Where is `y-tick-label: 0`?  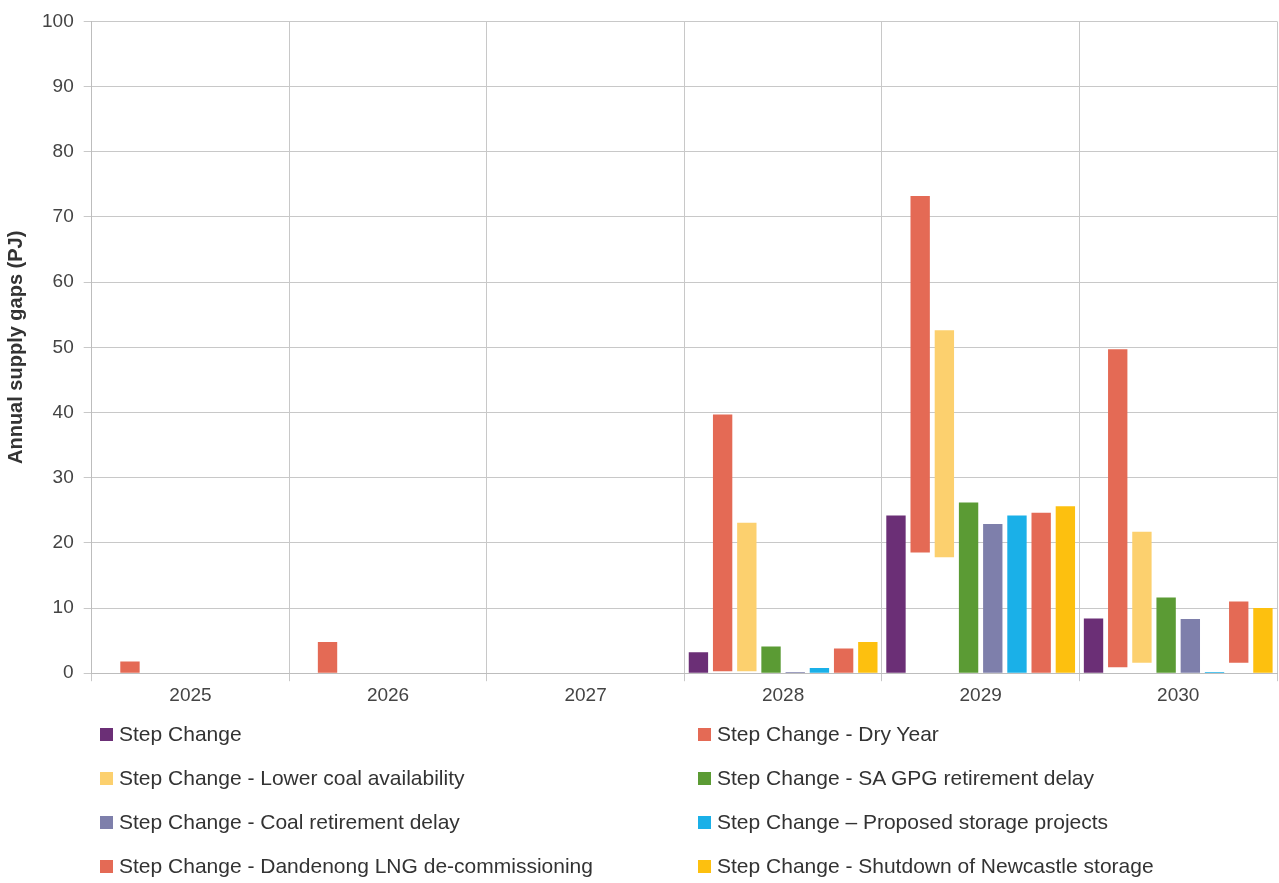 y-tick-label: 0 is located at coordinates (68, 672).